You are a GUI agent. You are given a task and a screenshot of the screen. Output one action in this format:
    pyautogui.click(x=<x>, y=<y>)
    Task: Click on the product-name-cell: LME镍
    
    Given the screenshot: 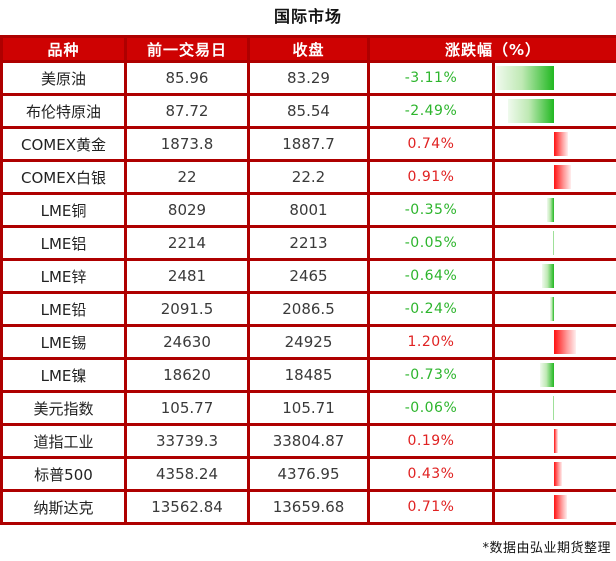 What is the action you would take?
    pyautogui.click(x=63, y=375)
    